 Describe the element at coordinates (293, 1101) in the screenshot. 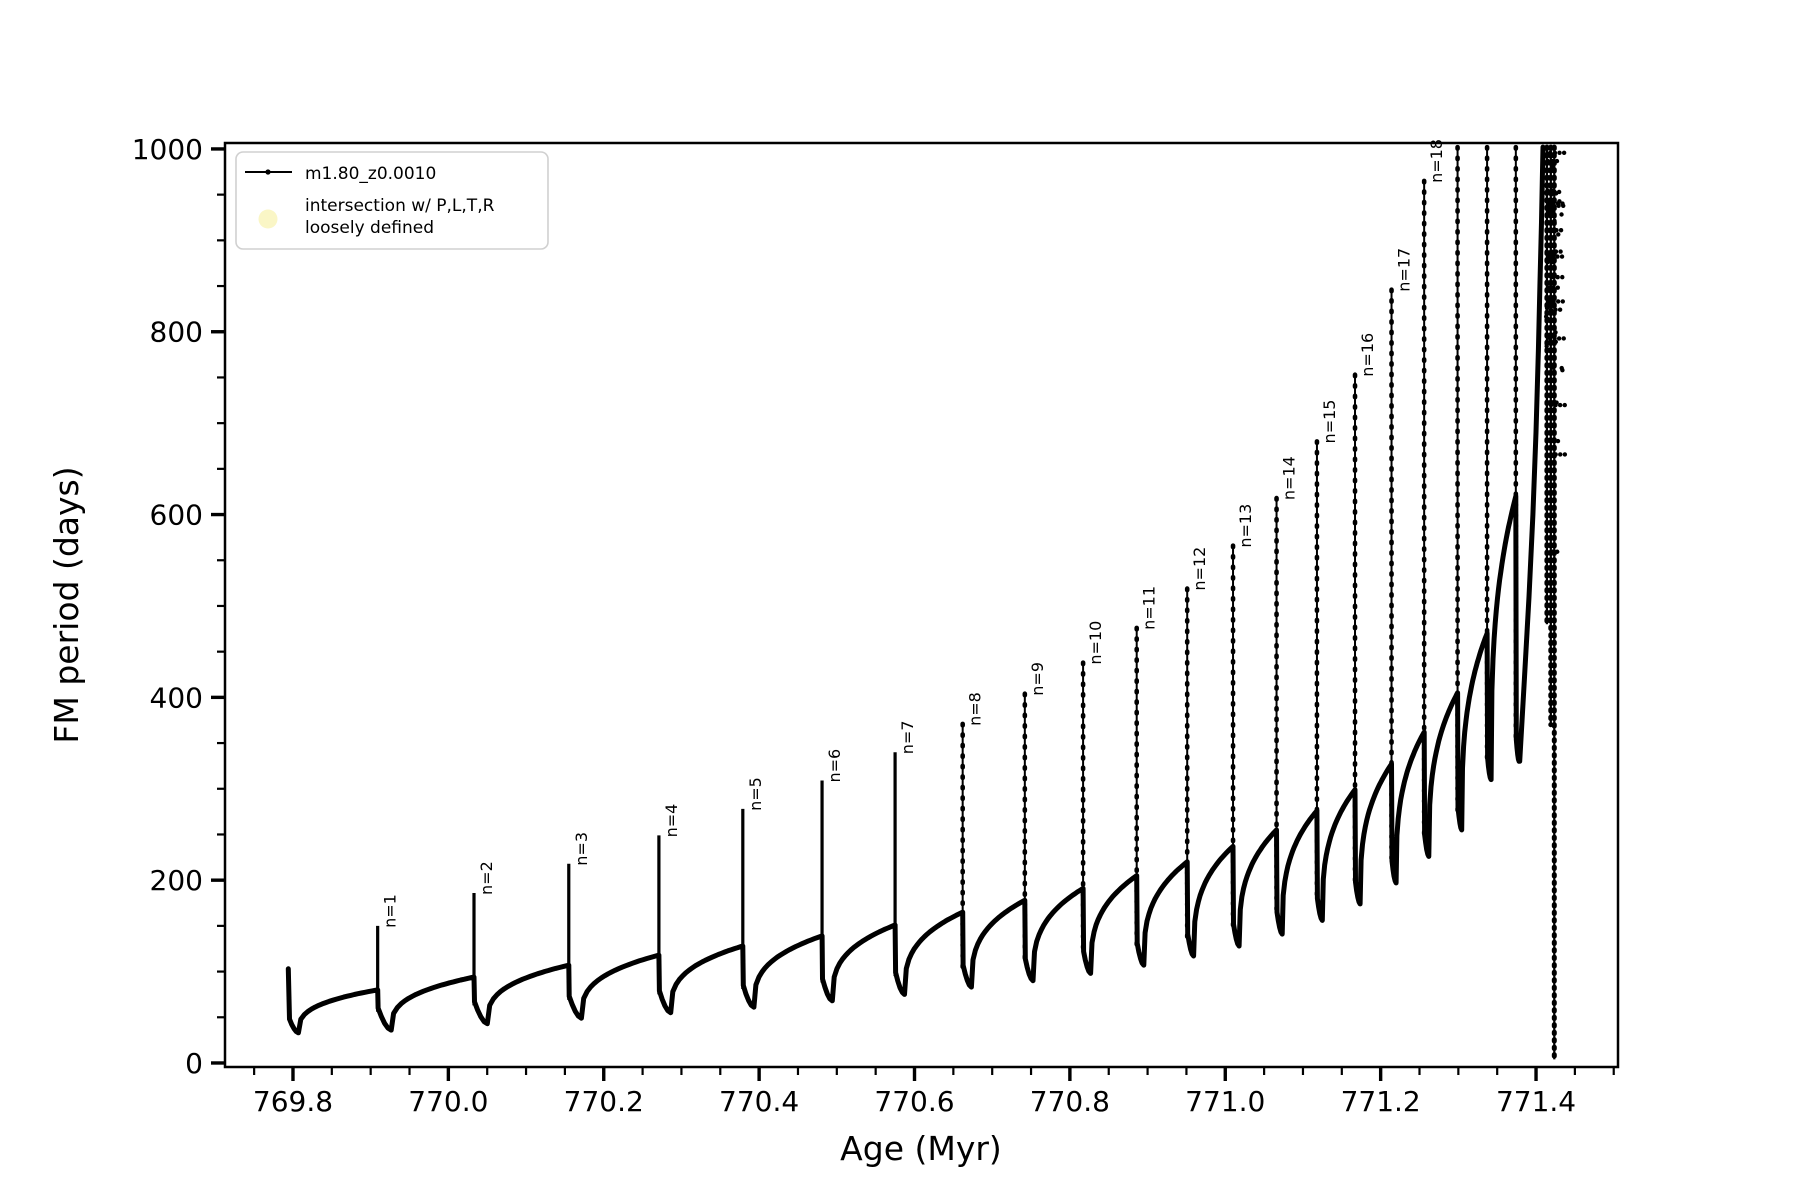

I see `x-tick-label: 769.8` at that location.